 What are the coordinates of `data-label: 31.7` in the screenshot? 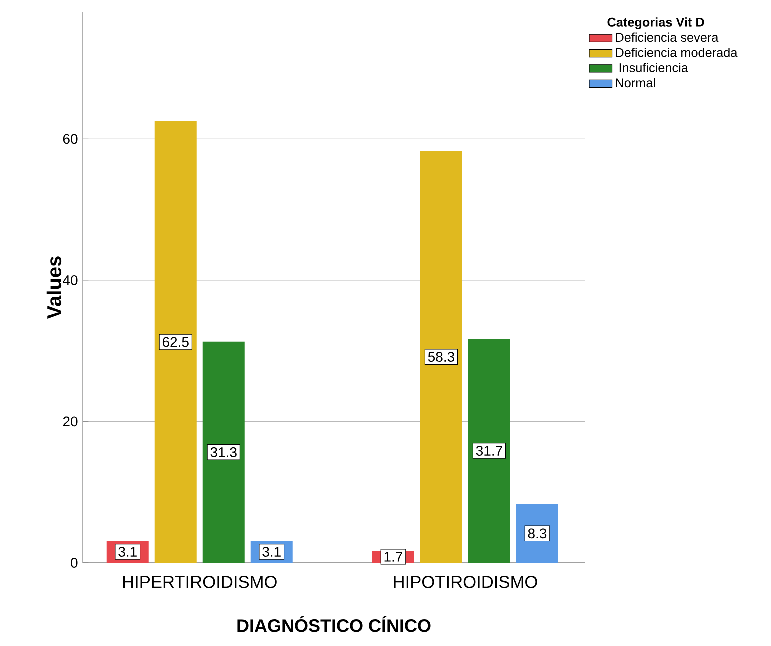 It's located at (489, 451).